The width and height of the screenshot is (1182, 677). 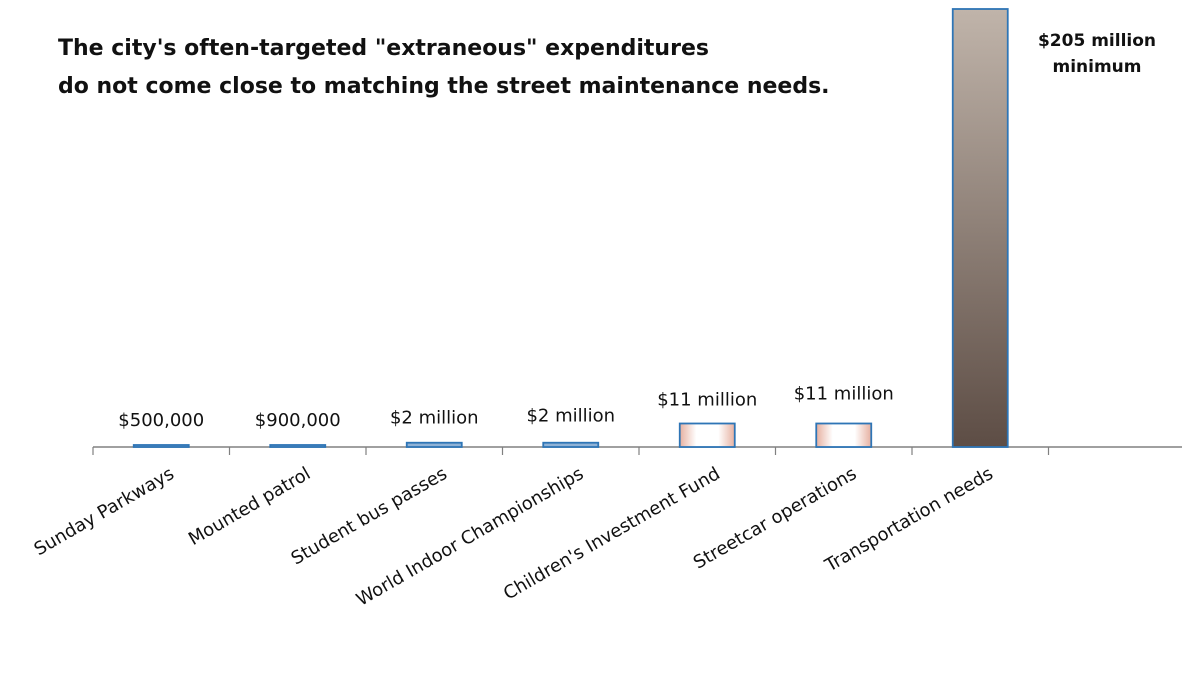 What do you see at coordinates (104, 511) in the screenshot?
I see `category-label-1: Sunday Parkways` at bounding box center [104, 511].